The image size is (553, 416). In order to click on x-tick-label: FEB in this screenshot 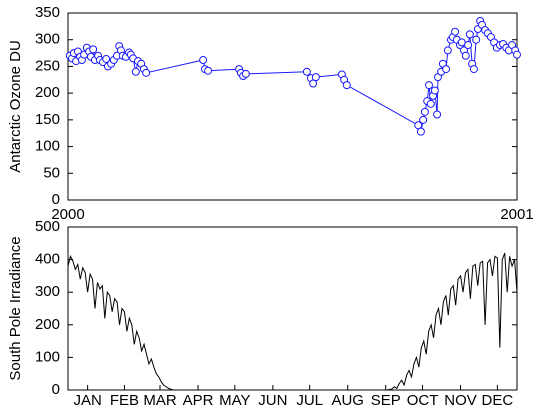, I will do `click(124, 400)`.